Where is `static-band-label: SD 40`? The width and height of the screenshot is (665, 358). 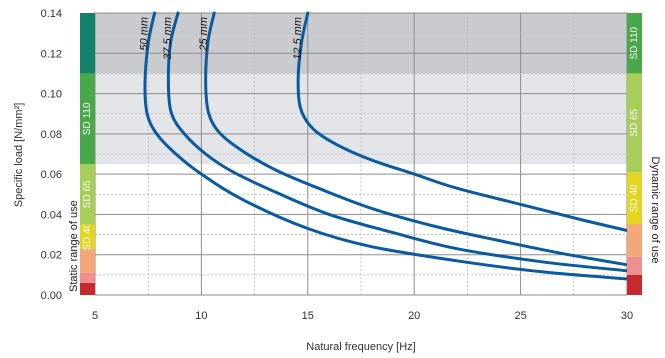
static-band-label: SD 40 is located at coordinates (87, 236).